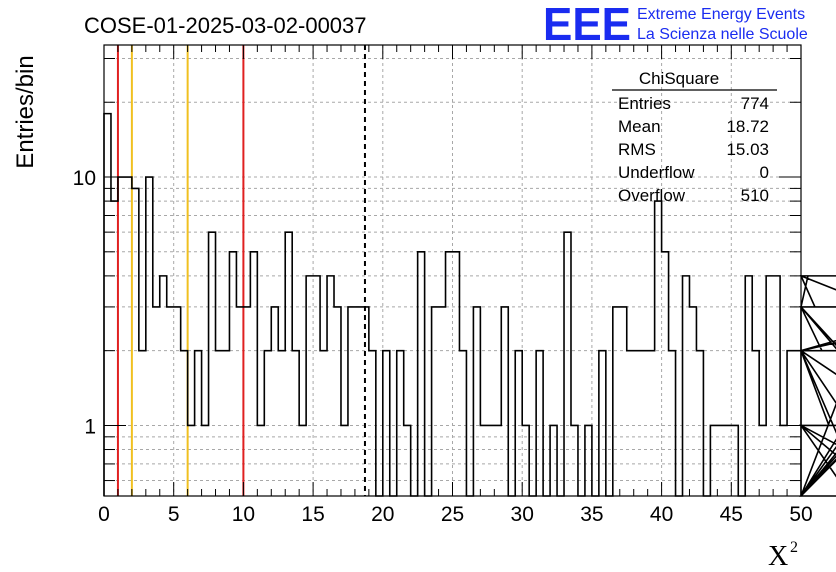  Describe the element at coordinates (591, 514) in the screenshot. I see `x-tick-label: 35` at that location.